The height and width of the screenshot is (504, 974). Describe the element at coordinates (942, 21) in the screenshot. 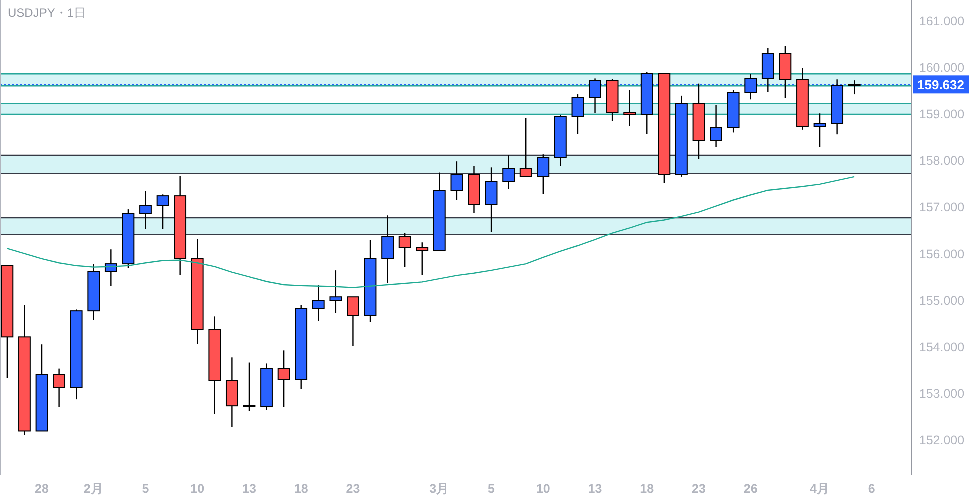

I see `y-tick-label: 161.000` at that location.